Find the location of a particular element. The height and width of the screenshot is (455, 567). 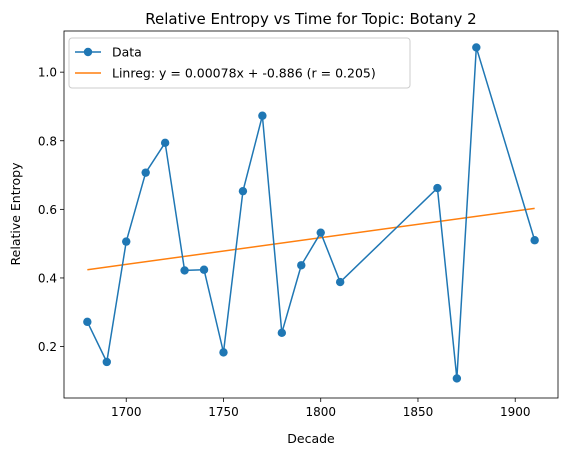

y-tick-label: 0.8 is located at coordinates (47, 141).